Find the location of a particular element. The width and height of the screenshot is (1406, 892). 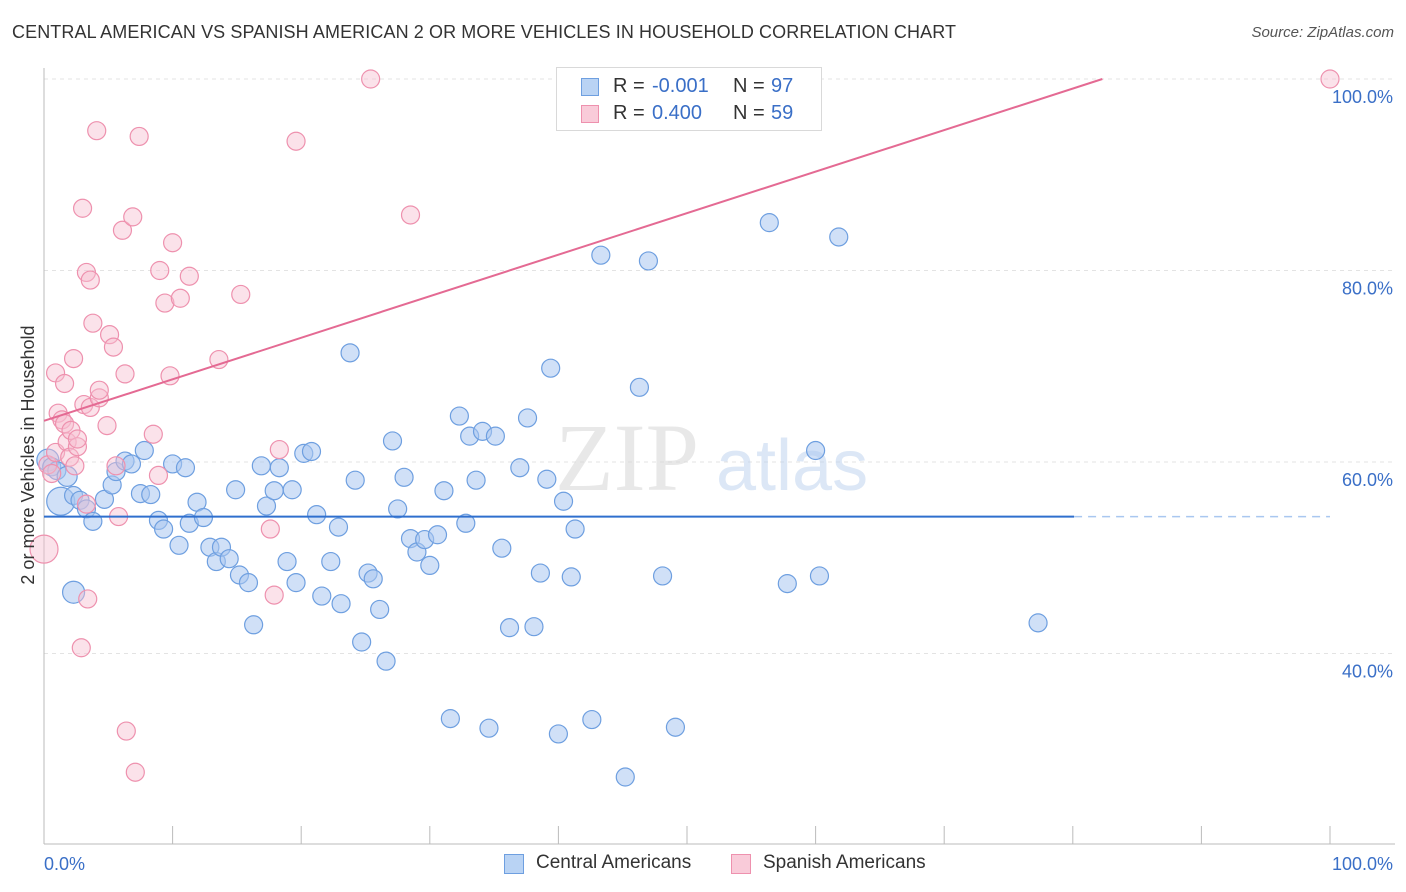

x-tick-label-max: 100.0% is located at coordinates (1362, 864).